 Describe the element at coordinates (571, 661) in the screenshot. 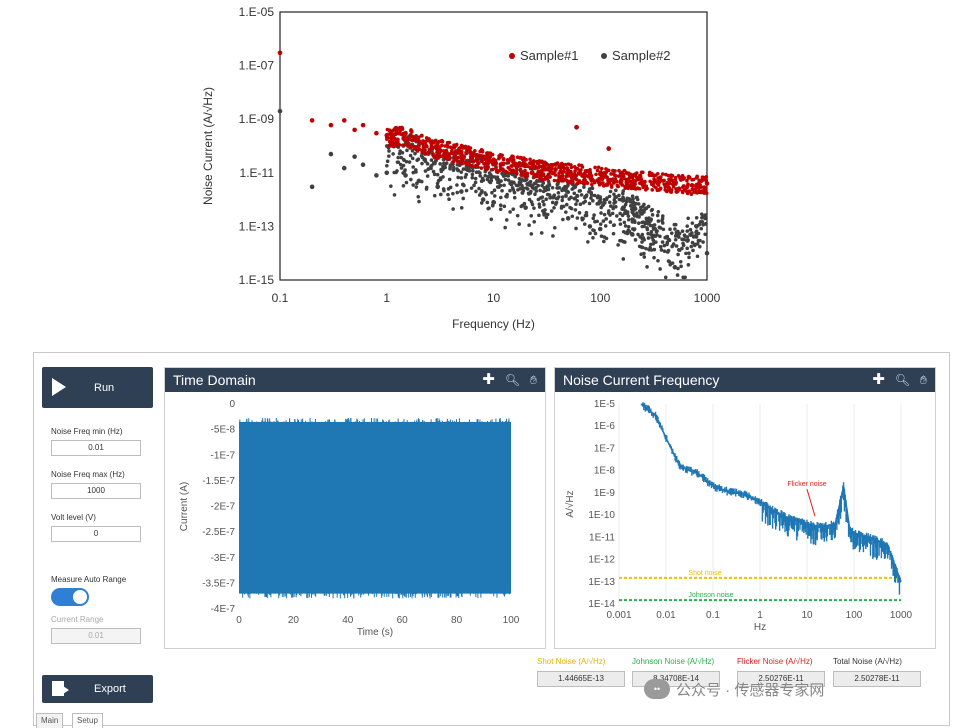

I see `stat-label: Shot Noise (A/√Hz)` at that location.